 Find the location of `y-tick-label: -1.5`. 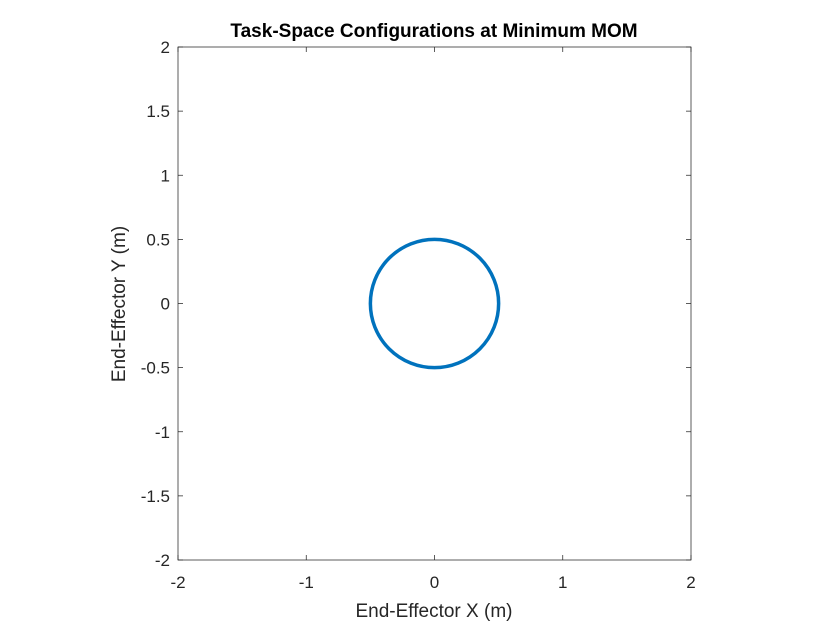

y-tick-label: -1.5 is located at coordinates (155, 496).